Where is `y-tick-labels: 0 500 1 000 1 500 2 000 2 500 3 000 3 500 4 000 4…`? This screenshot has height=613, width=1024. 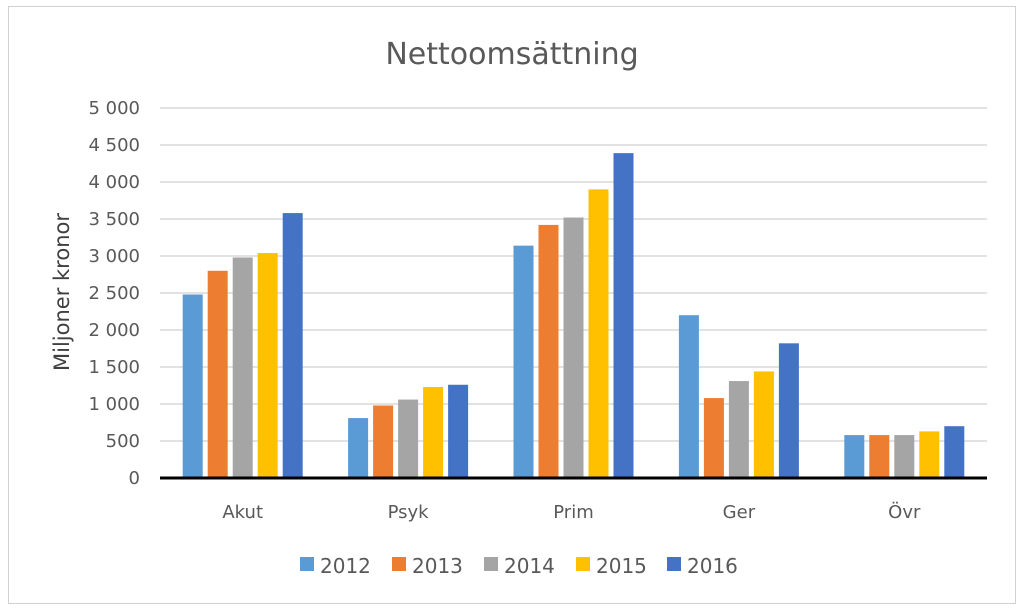 y-tick-labels: 0 500 1 000 1 500 2 000 2 500 3 000 3 500 4 000 4… is located at coordinates (114, 293).